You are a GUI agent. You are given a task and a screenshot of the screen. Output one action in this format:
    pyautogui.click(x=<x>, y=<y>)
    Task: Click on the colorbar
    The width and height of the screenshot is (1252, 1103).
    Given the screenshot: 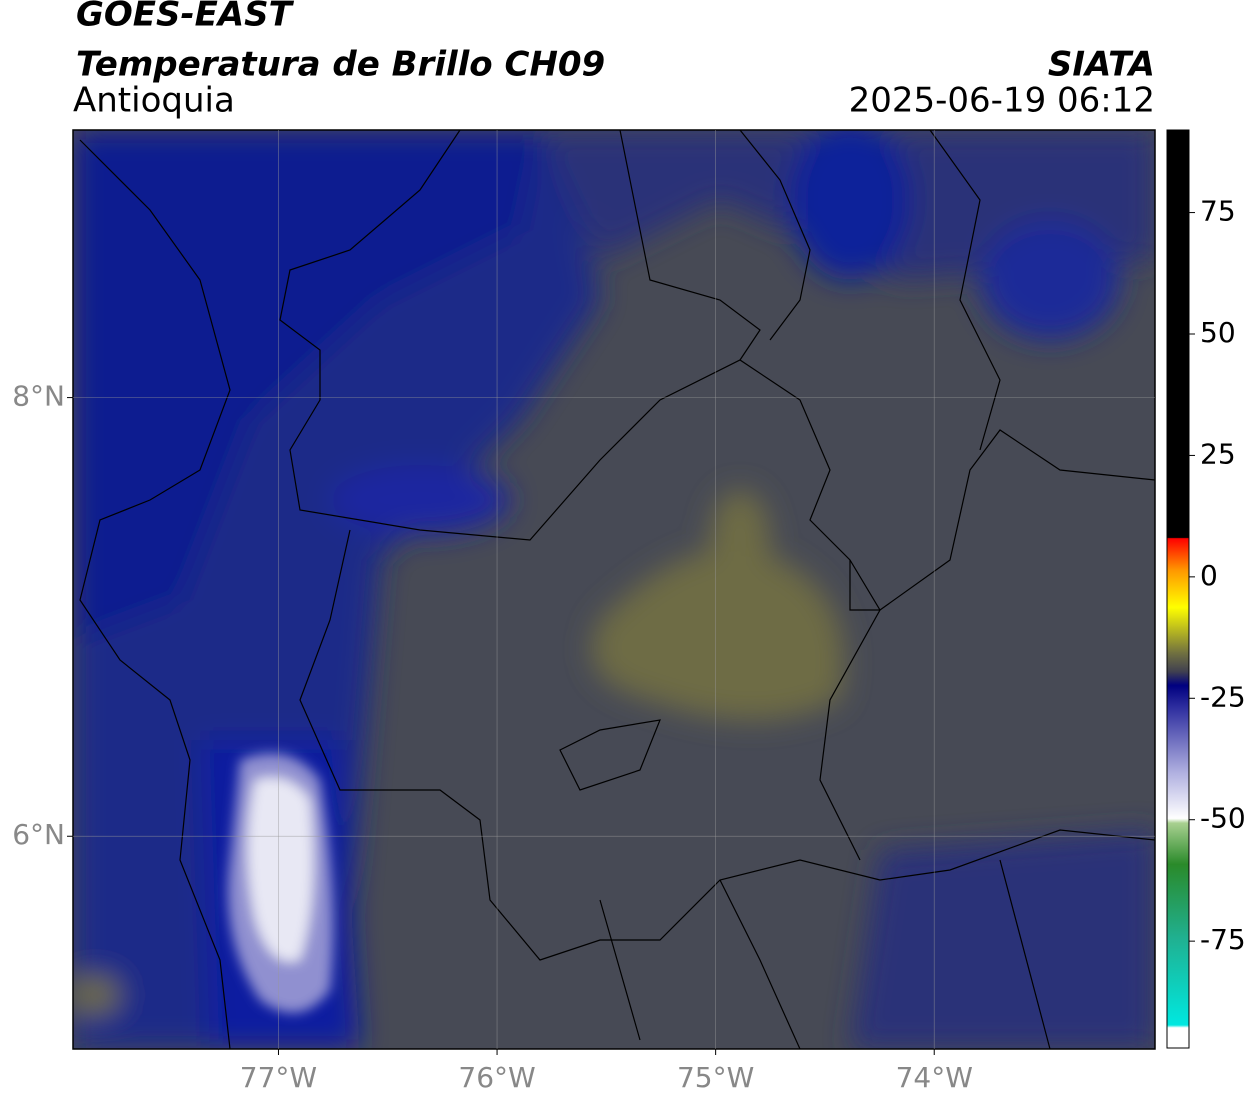 What is the action you would take?
    pyautogui.click(x=1178, y=589)
    